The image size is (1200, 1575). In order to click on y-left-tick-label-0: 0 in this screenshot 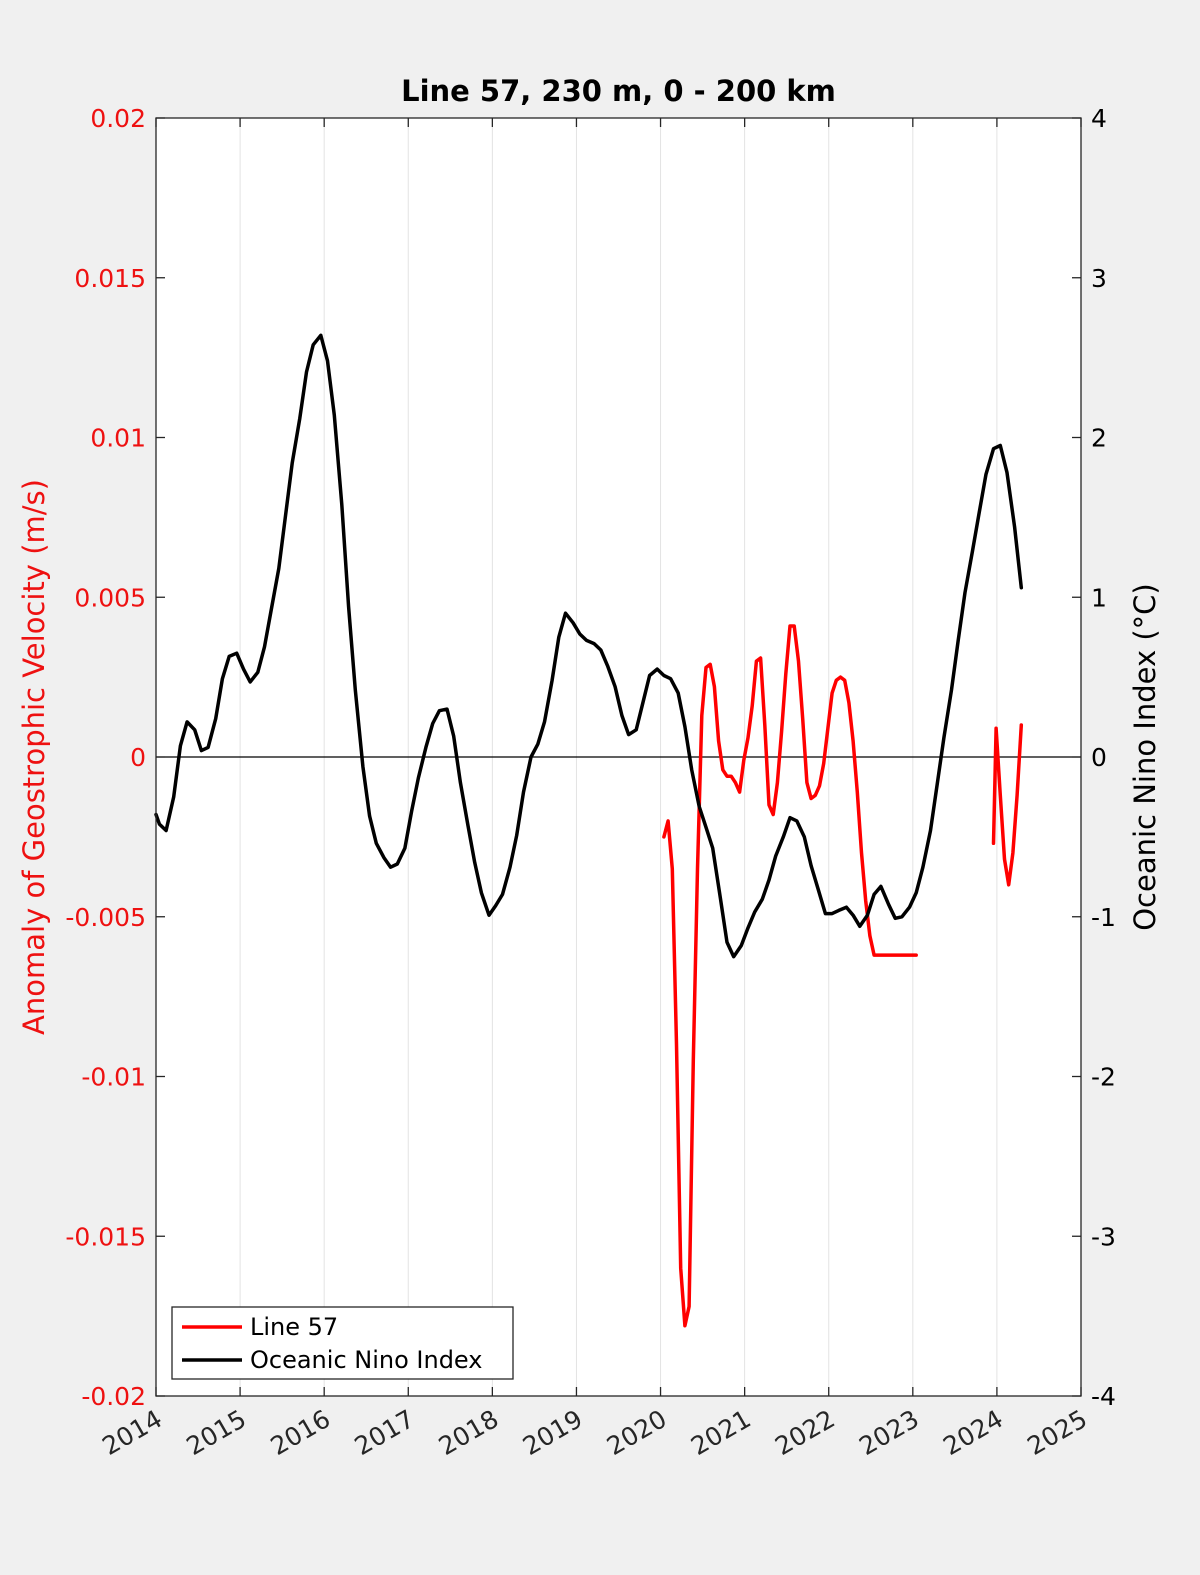, I will do `click(138, 757)`.